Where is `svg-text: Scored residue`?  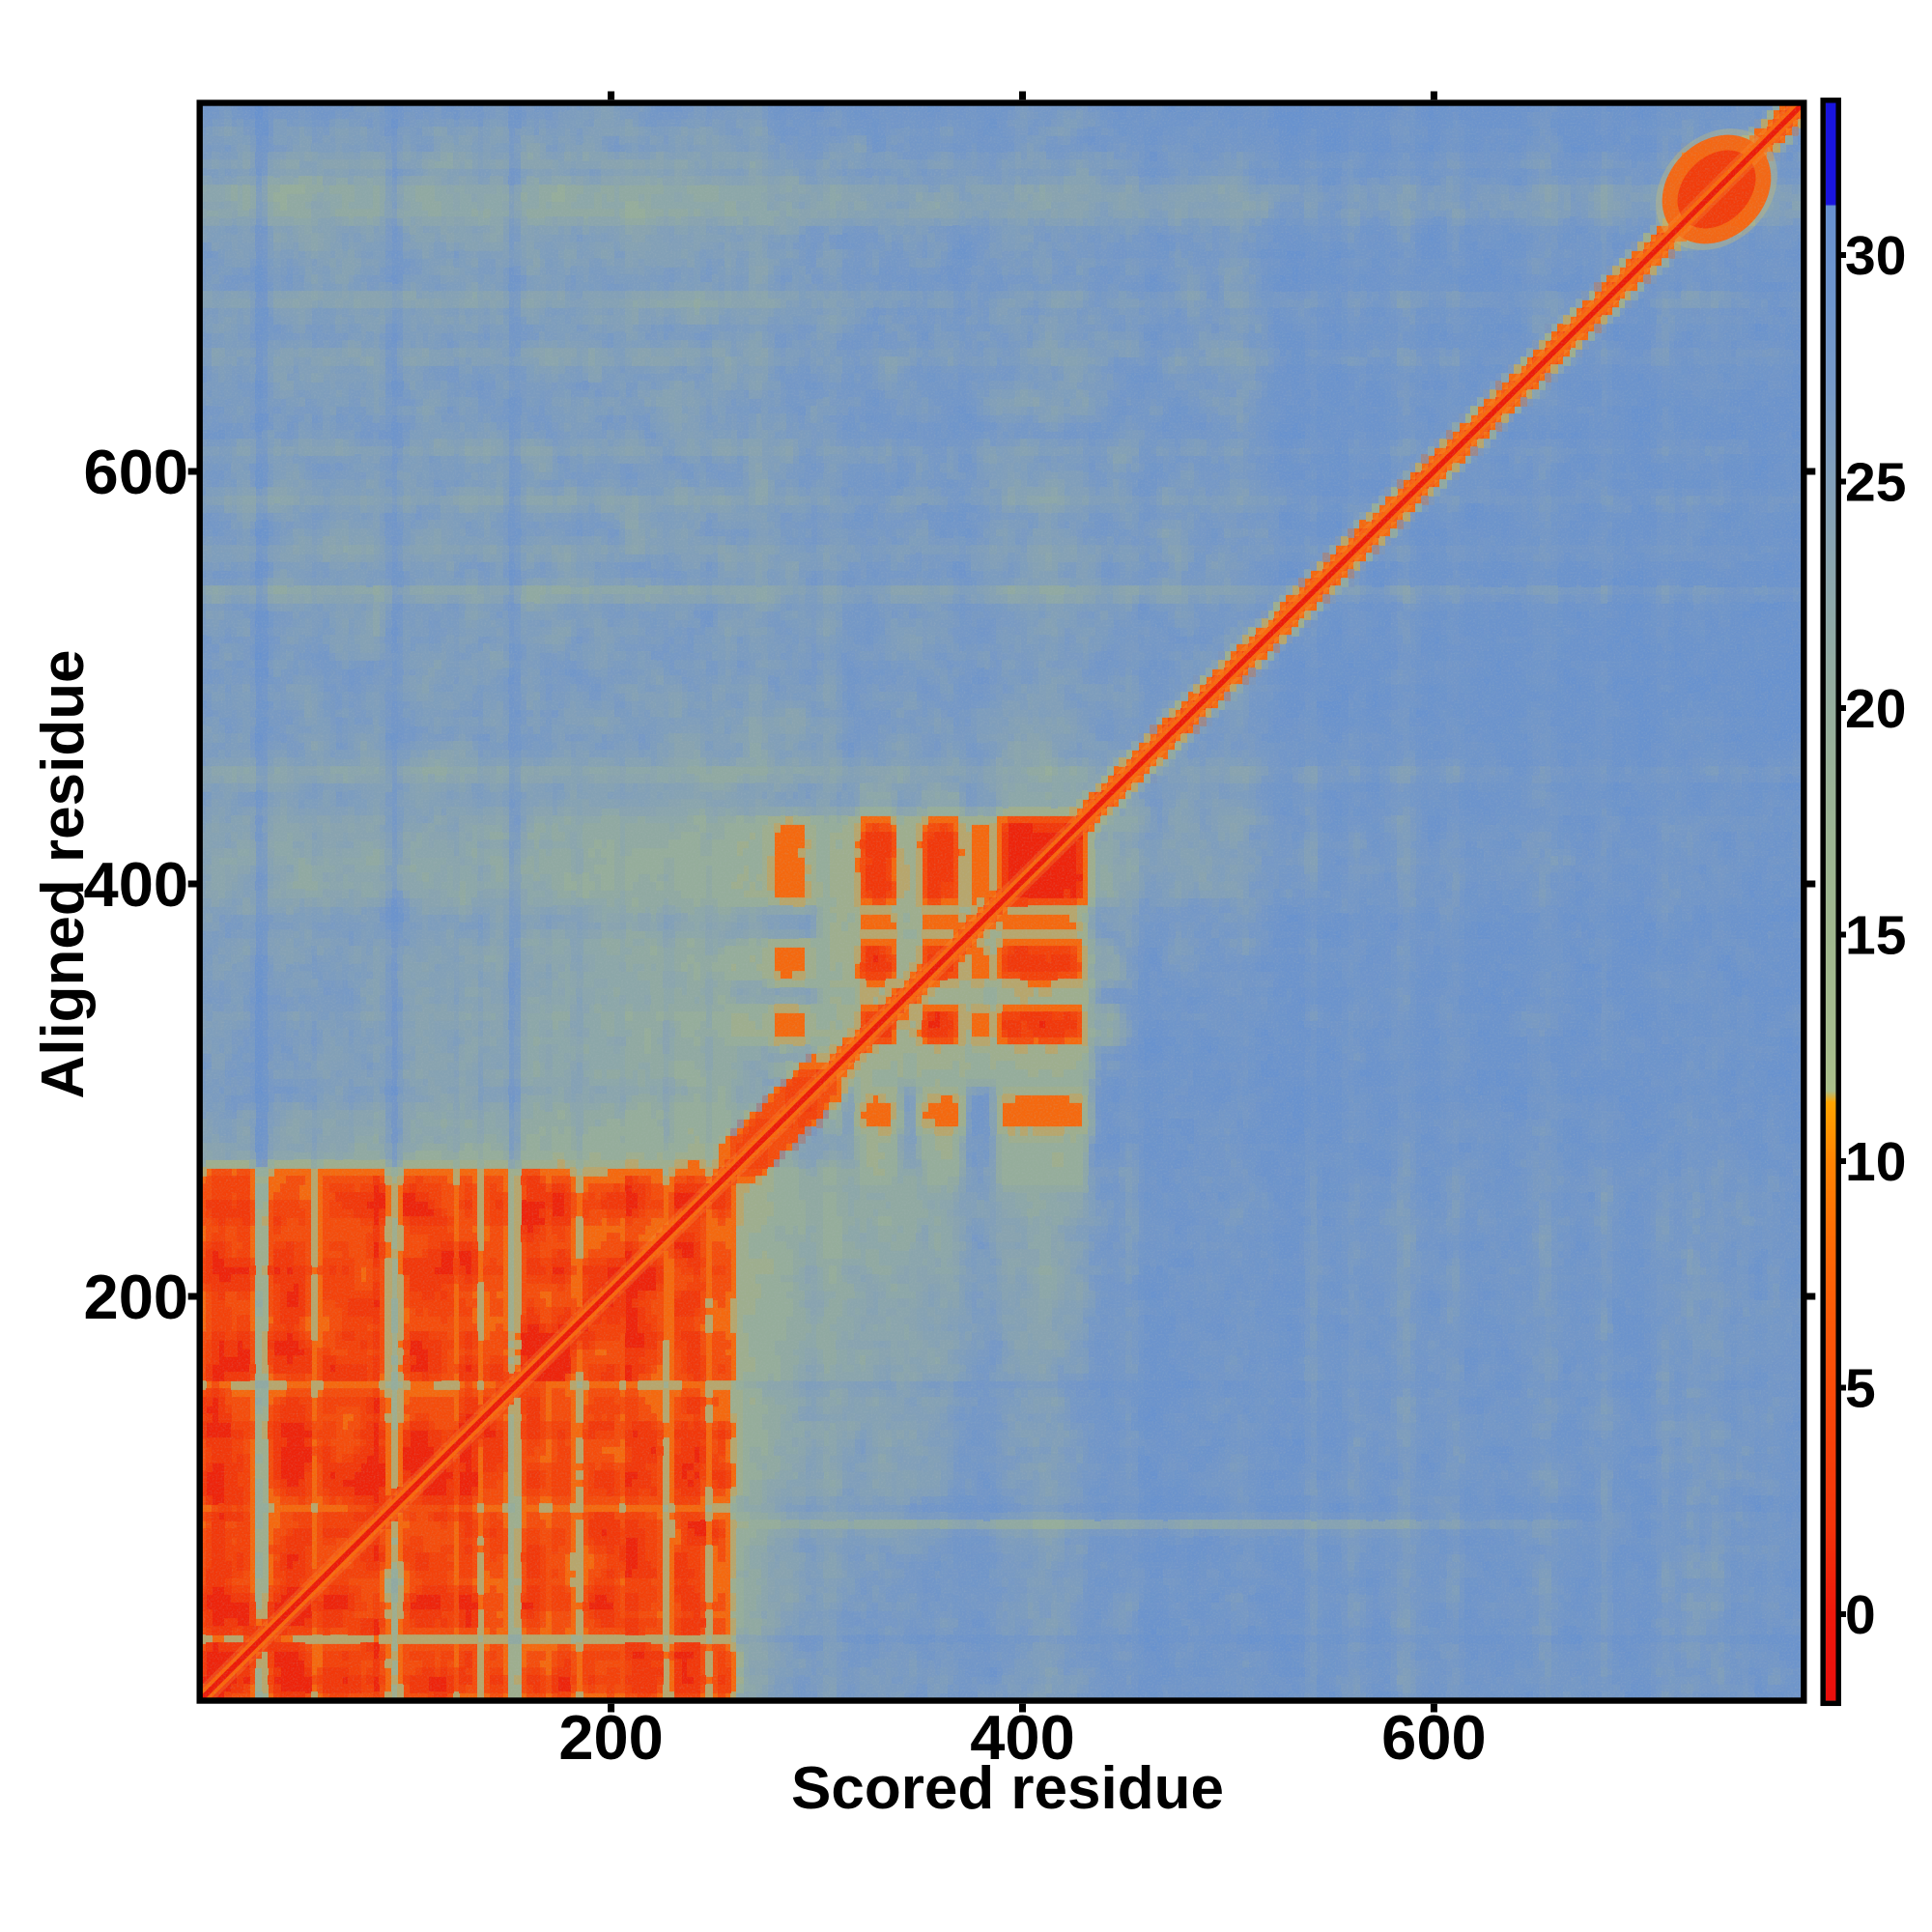 svg-text: Scored residue is located at coordinates (1008, 1788).